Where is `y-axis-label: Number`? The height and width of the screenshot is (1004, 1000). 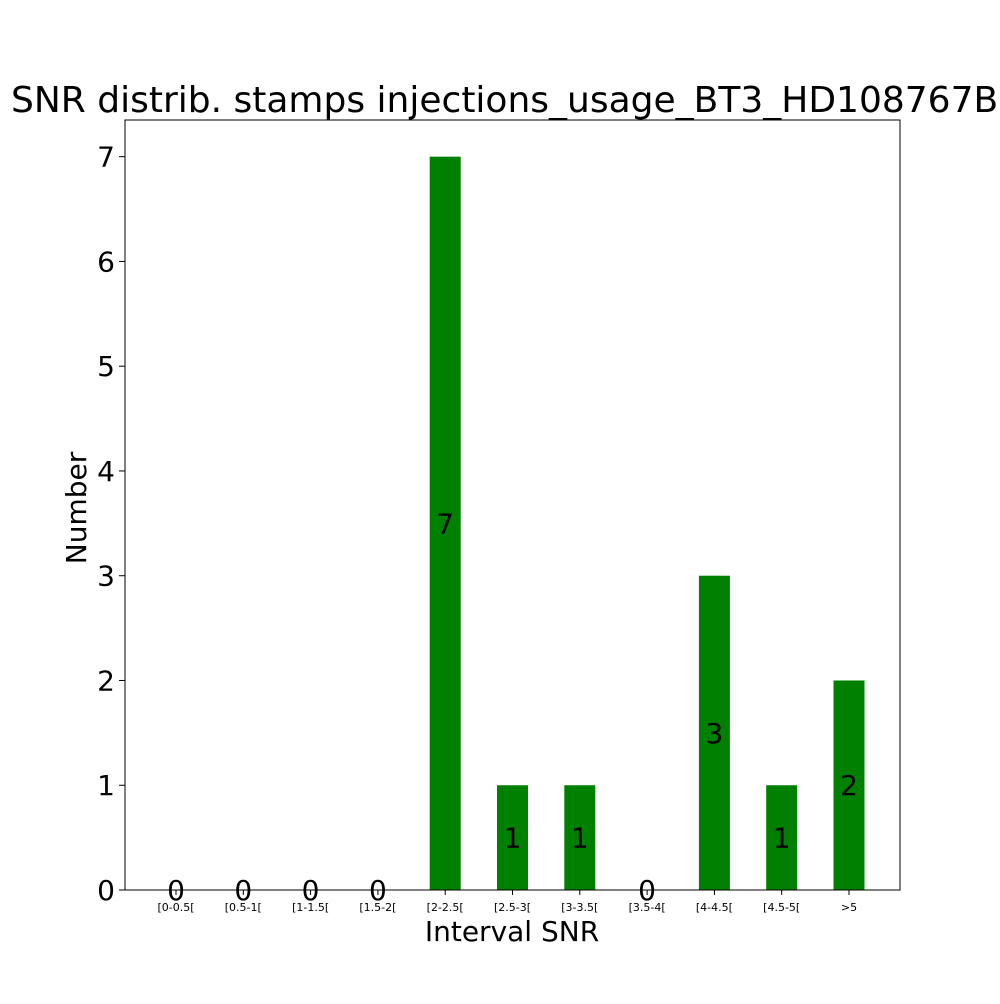 y-axis-label: Number is located at coordinates (76, 507).